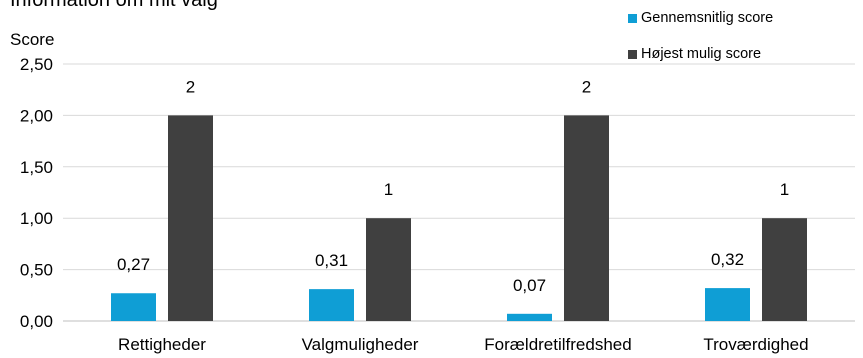 The image size is (863, 358). What do you see at coordinates (162, 344) in the screenshot?
I see `x-tick-label: Rettigheder` at bounding box center [162, 344].